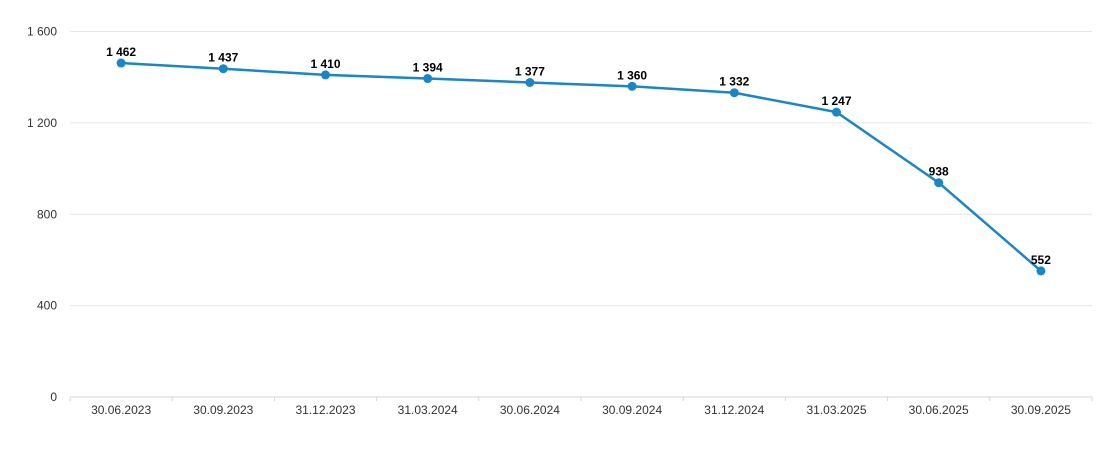 The height and width of the screenshot is (454, 1113). Describe the element at coordinates (42, 123) in the screenshot. I see `y-axis-label: 1 200` at that location.